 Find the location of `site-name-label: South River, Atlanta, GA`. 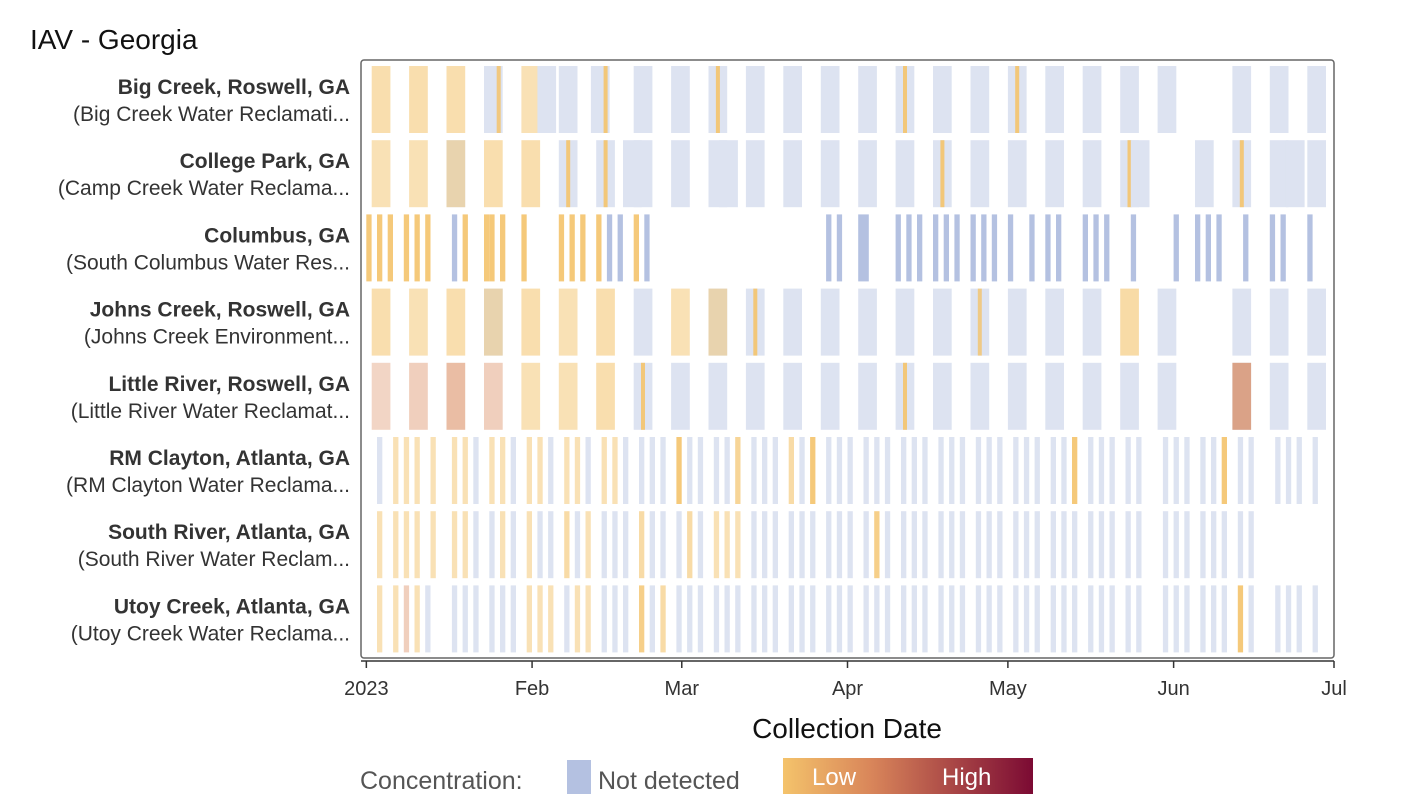

site-name-label: South River, Atlanta, GA is located at coordinates (229, 532).